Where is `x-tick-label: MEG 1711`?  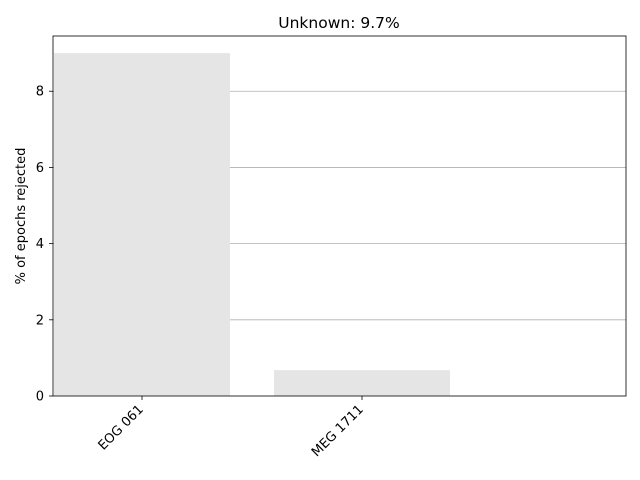
x-tick-label: MEG 1711 is located at coordinates (338, 431).